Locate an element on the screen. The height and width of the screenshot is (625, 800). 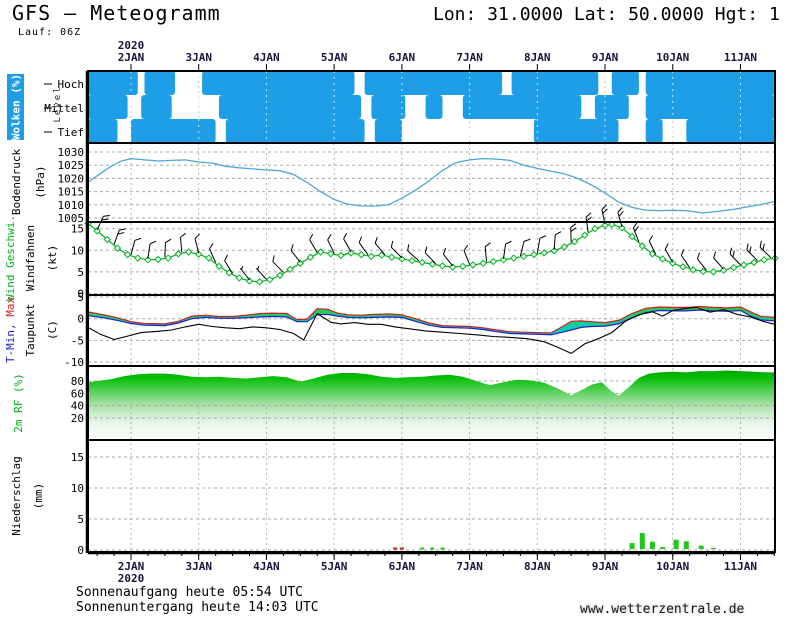
clouds-level-label: Level is located at coordinates (58, 103).